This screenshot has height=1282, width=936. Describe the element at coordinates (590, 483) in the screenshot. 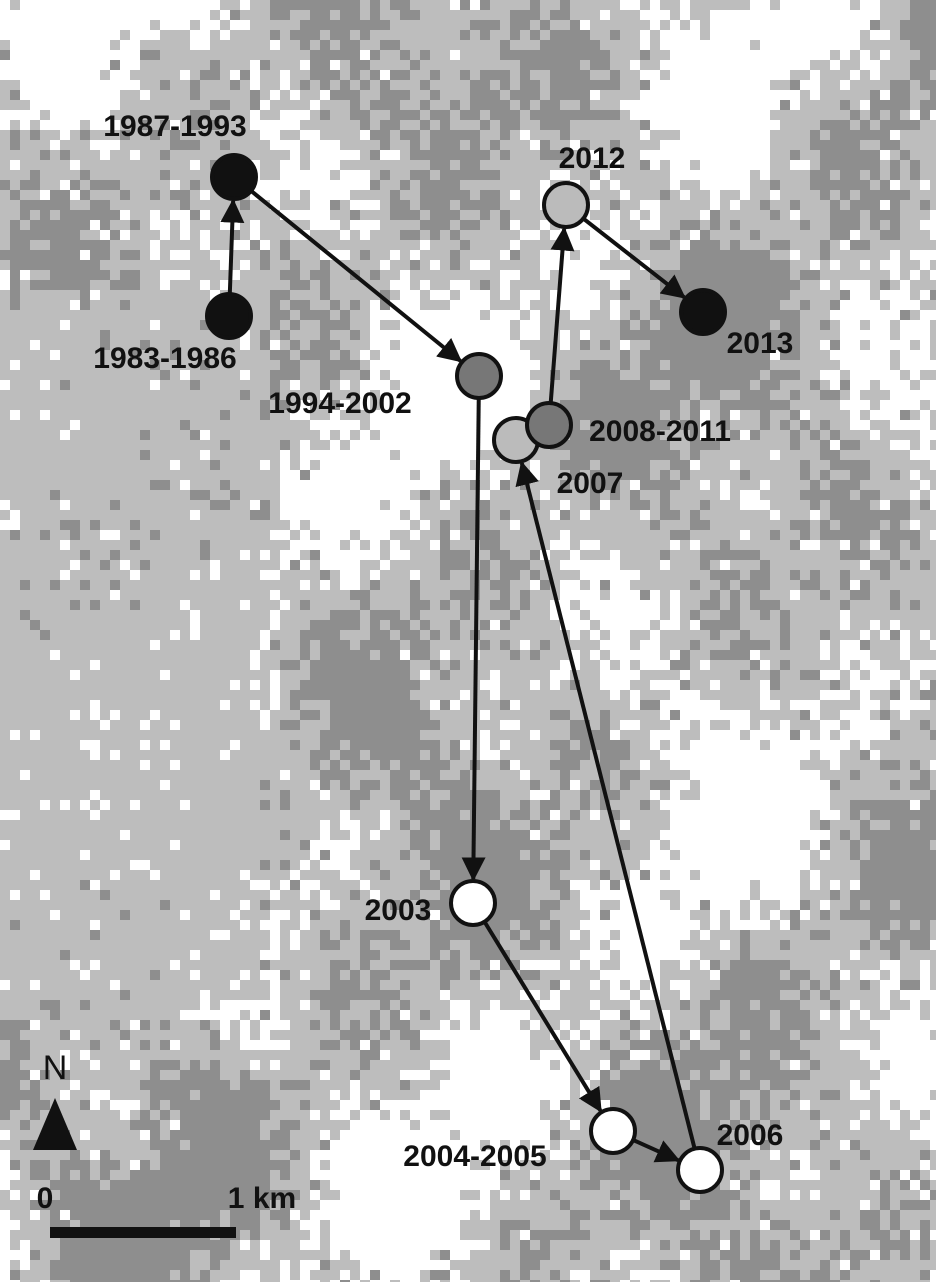

I see `location-label: 2007` at that location.